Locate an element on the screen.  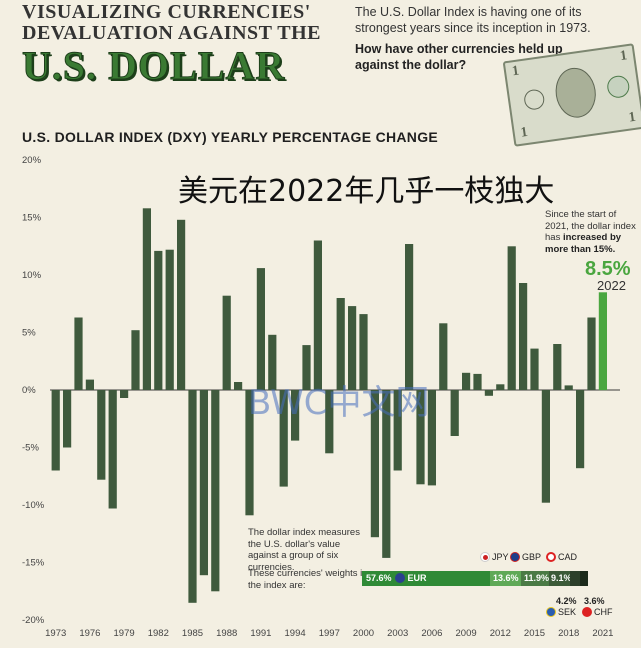
title-line-1: VISUALIZING CURRENCIES' is located at coordinates (166, 12).